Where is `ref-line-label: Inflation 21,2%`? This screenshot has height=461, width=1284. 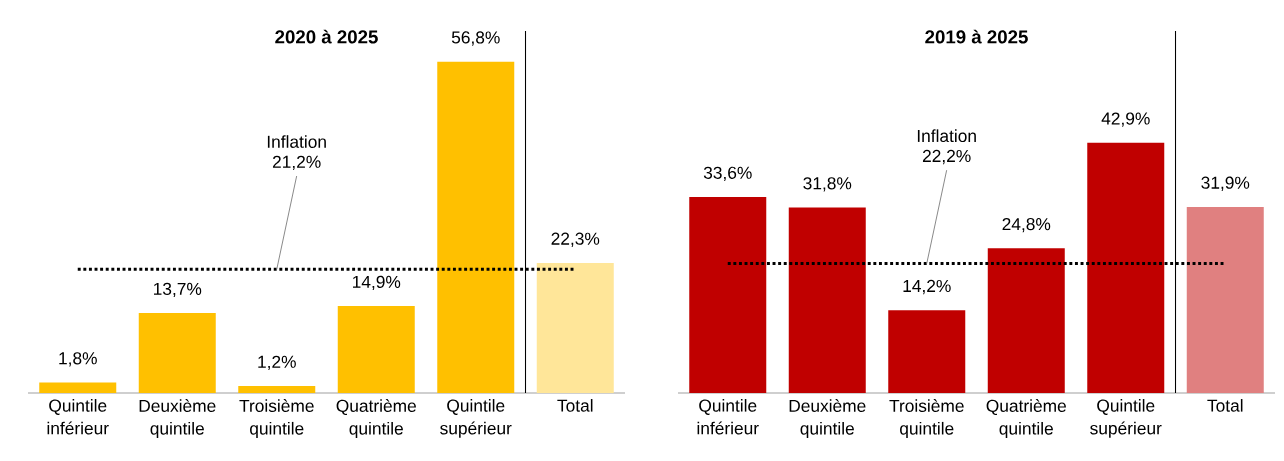 ref-line-label: Inflation 21,2% is located at coordinates (296, 152).